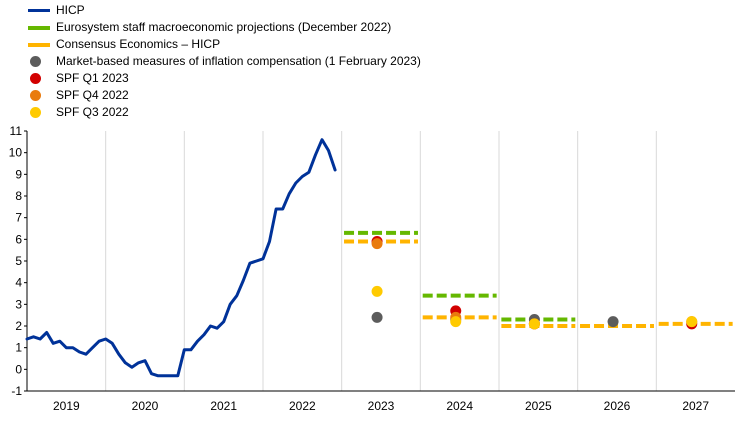 The height and width of the screenshot is (425, 744). I want to click on y-tick-label: 6, so click(18, 239).